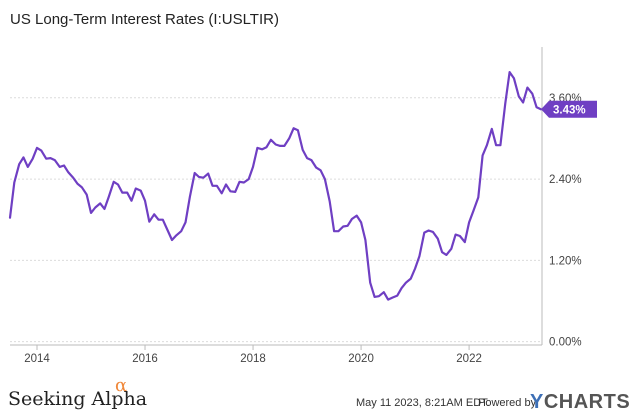 This screenshot has height=417, width=635. I want to click on x-tick-label-2: 2018, so click(253, 359).